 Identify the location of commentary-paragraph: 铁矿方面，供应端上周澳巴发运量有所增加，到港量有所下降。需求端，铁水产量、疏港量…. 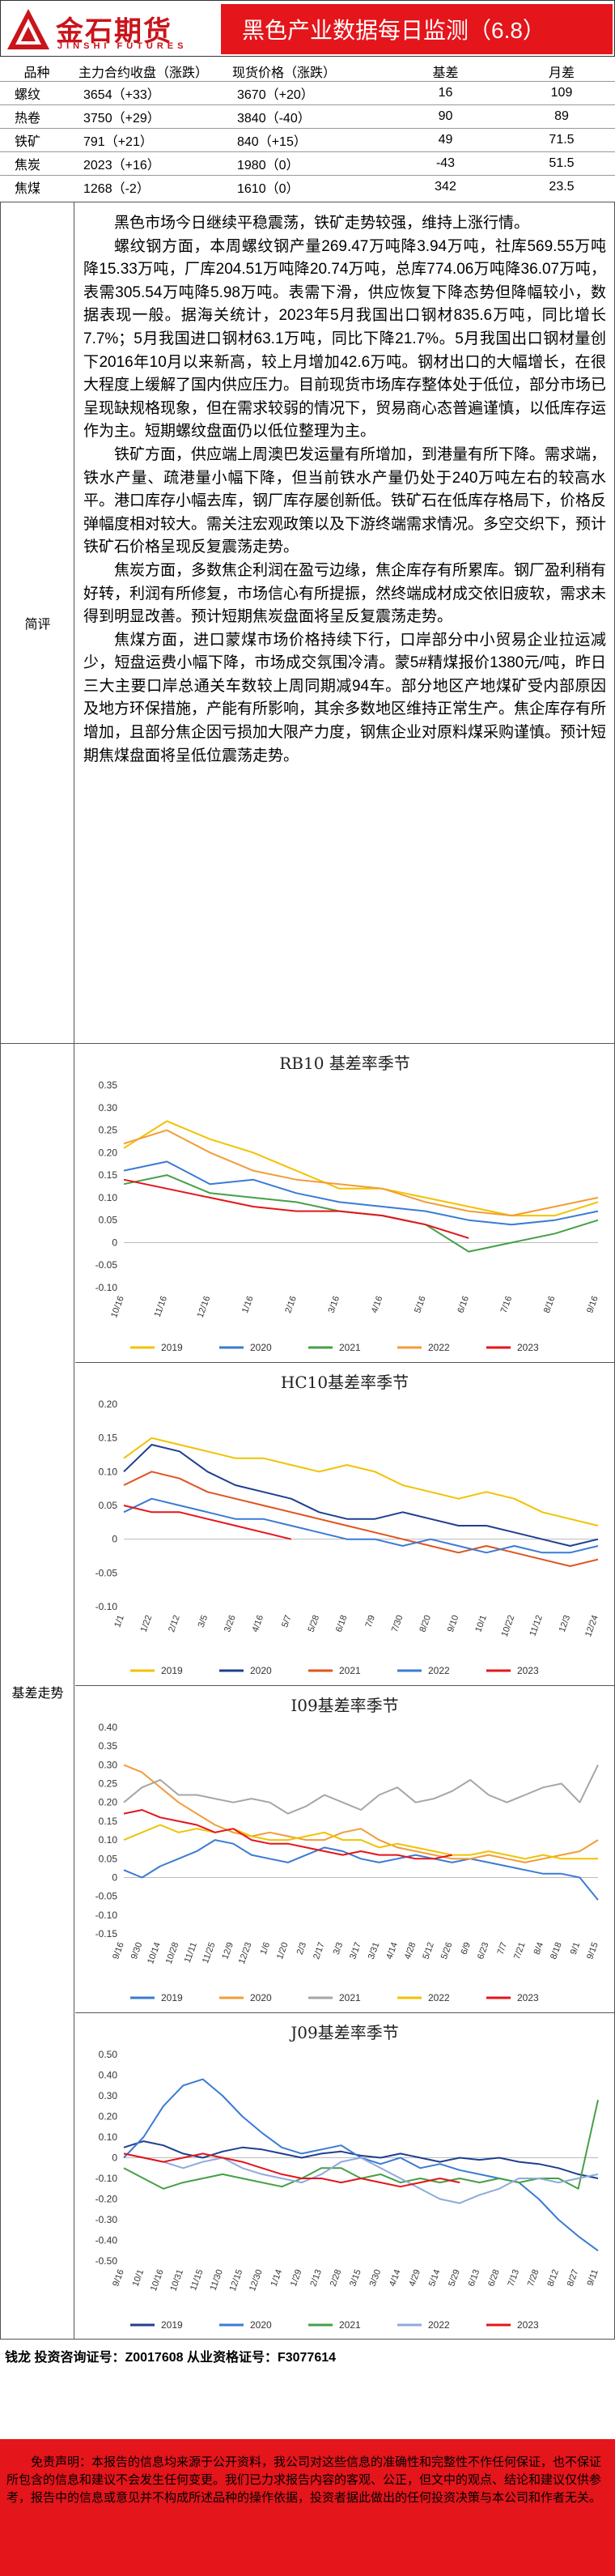
(345, 500).